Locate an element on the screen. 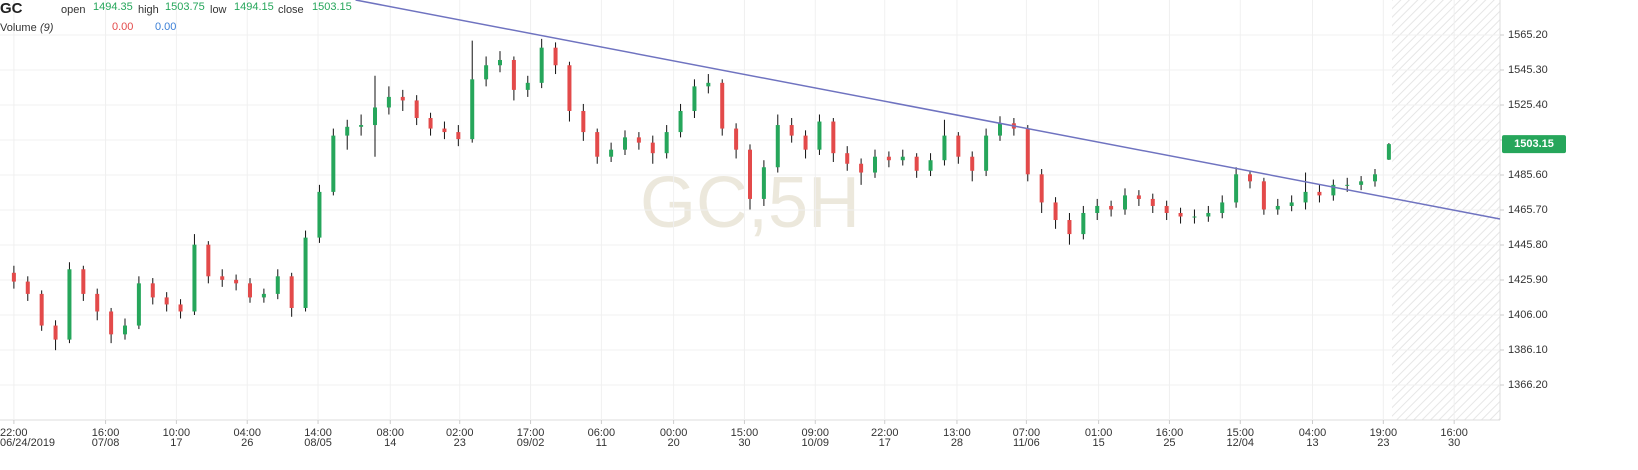 This screenshot has height=470, width=1638. x-tick-date: 25 is located at coordinates (1169, 443).